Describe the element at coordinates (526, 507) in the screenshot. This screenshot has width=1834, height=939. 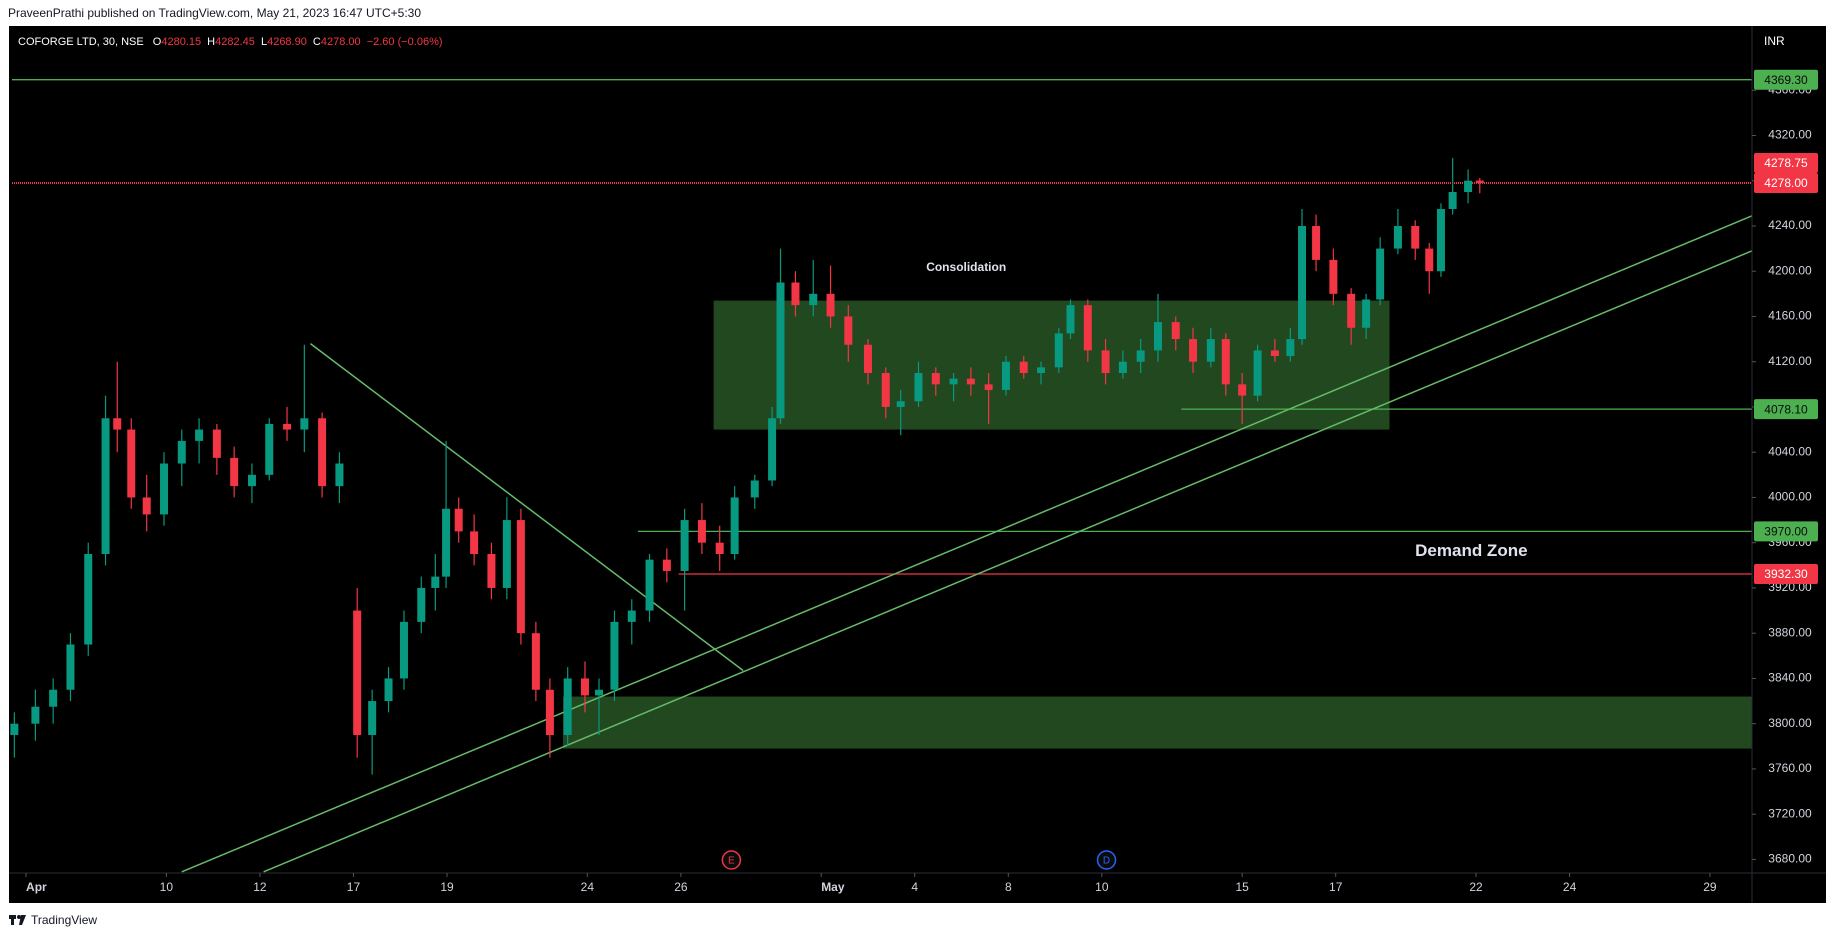
I see `trendline` at that location.